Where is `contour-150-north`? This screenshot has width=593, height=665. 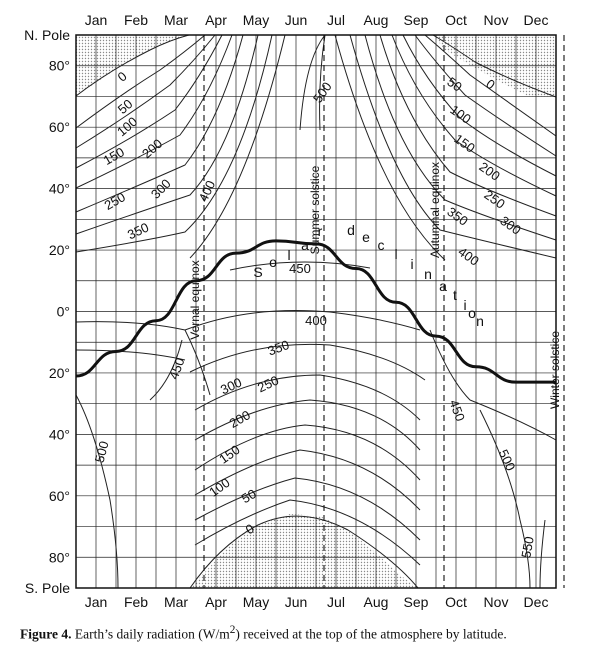 contour-150-north is located at coordinates (149, 101).